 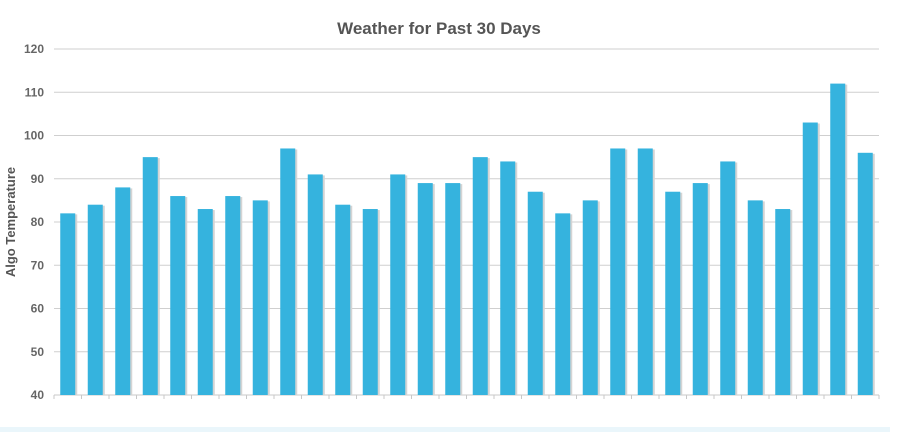 I want to click on x-axis, so click(x=466, y=397).